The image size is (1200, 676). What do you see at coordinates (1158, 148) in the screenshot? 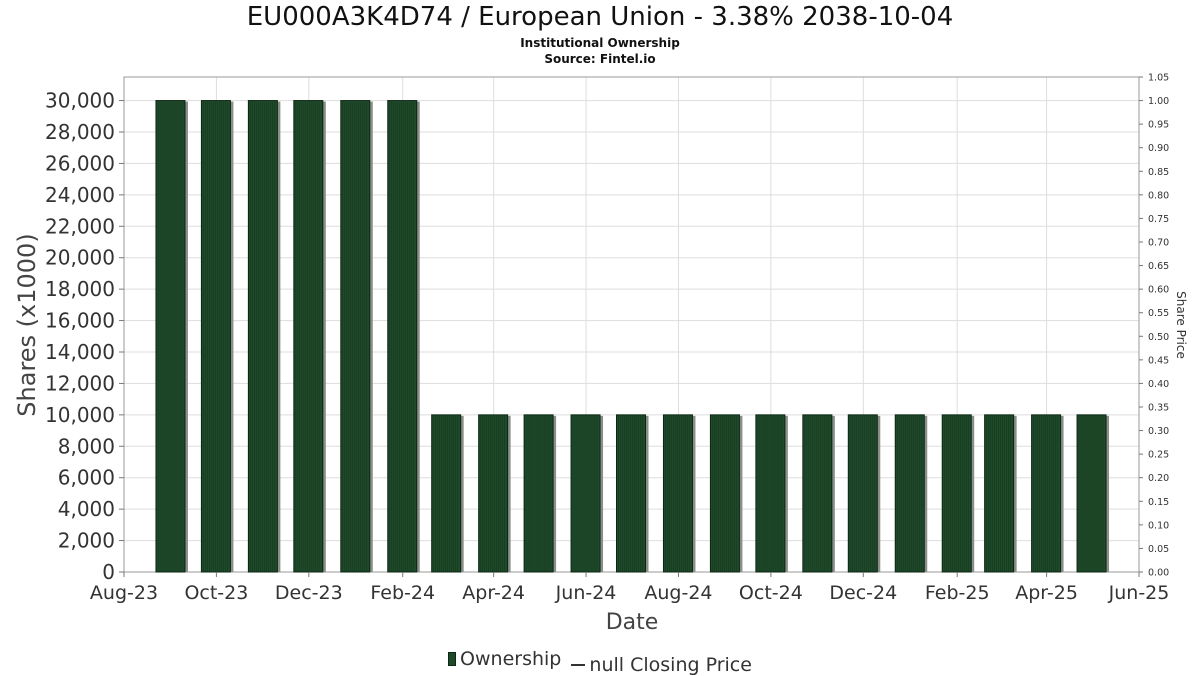
I see `y2-tick-label: 0.90` at bounding box center [1158, 148].